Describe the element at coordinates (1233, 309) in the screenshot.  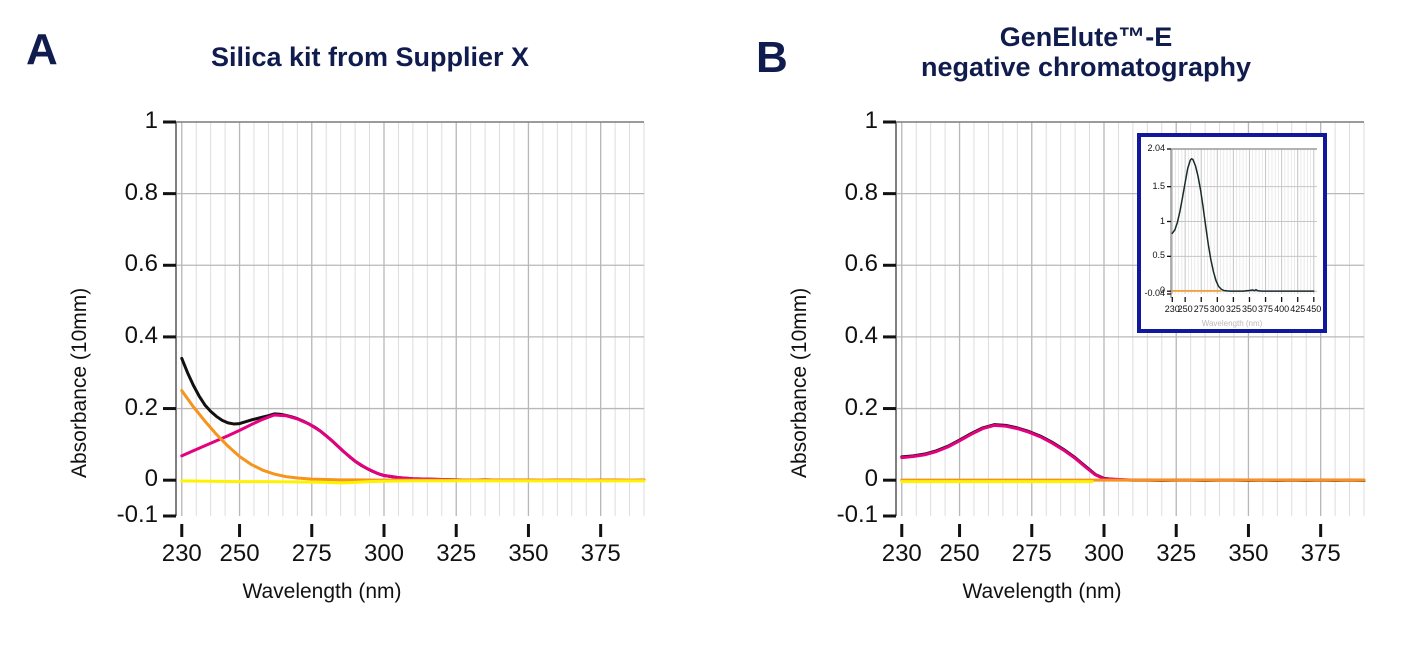
I see `inset-xtick-label: 325` at that location.